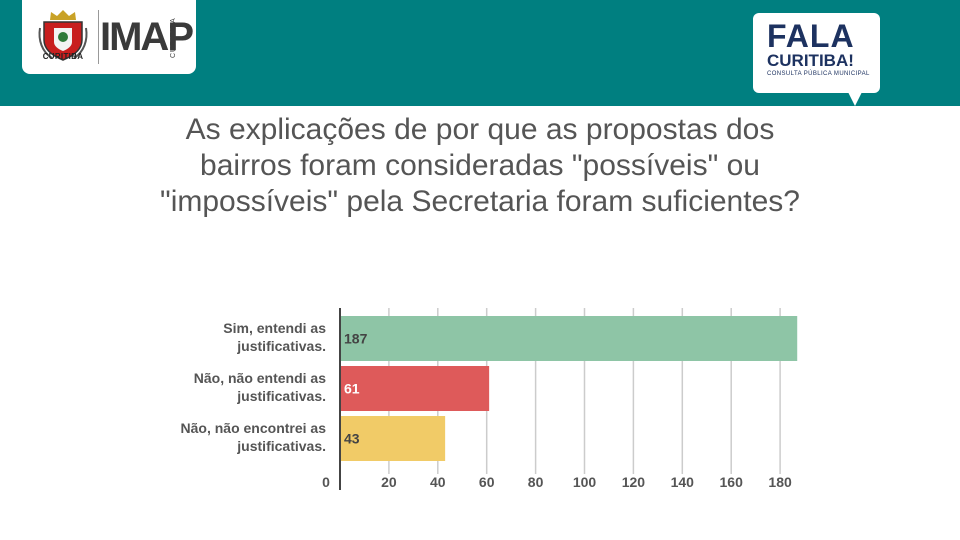 The height and width of the screenshot is (540, 960). Describe the element at coordinates (634, 482) in the screenshot. I see `x-tick-label: 120` at that location.